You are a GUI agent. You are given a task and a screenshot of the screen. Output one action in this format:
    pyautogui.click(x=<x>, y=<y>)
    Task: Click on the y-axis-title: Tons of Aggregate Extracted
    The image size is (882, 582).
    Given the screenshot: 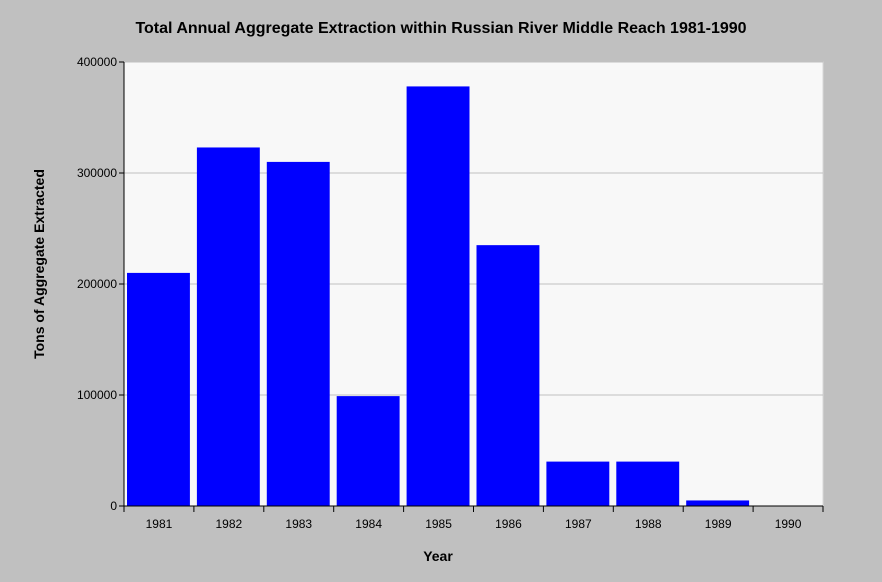 What is the action you would take?
    pyautogui.click(x=39, y=264)
    